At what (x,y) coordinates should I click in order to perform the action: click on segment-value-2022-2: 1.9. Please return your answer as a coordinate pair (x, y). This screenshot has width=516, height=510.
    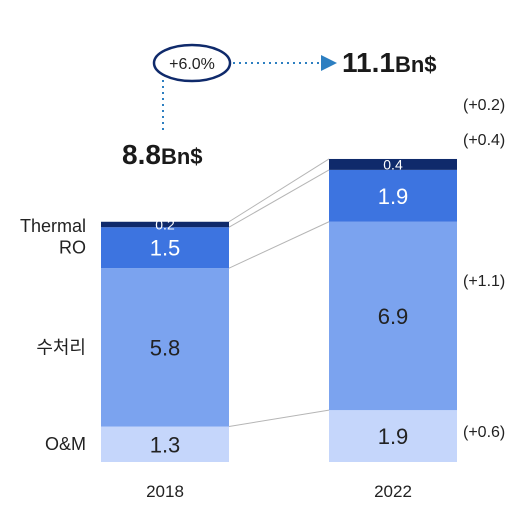
    Looking at the image, I should click on (393, 196).